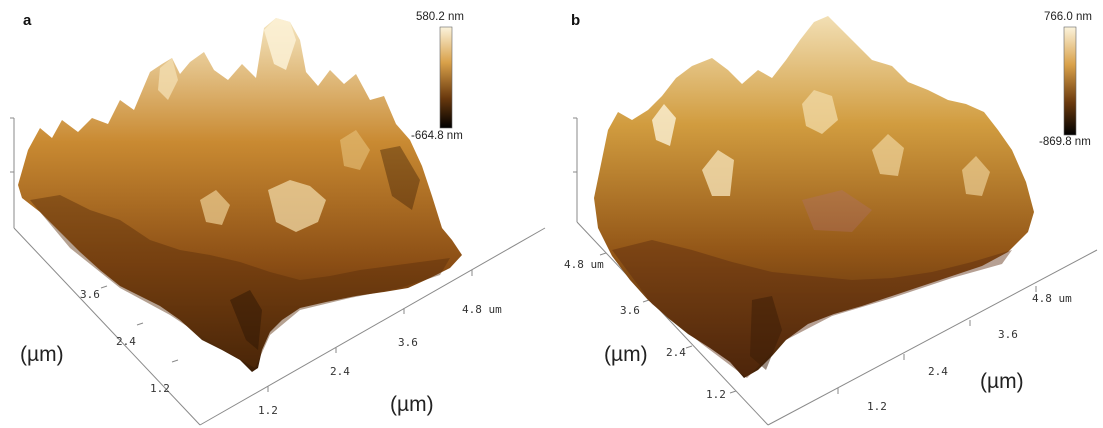 The width and height of the screenshot is (1103, 428). What do you see at coordinates (938, 371) in the screenshot?
I see `width-tick-b-2: 2.4` at bounding box center [938, 371].